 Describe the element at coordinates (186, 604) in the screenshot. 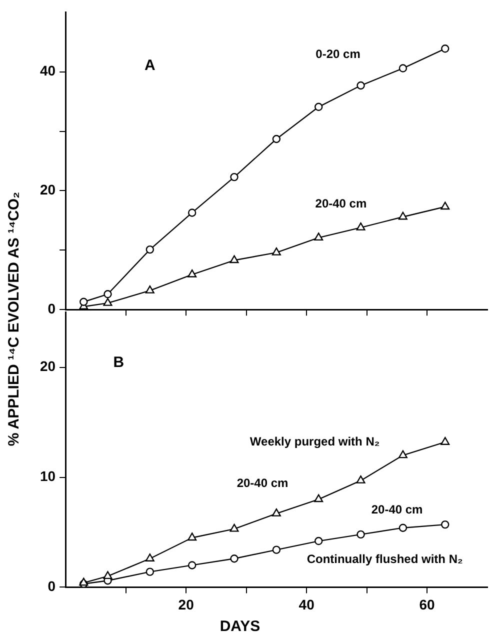

I see `x-tick-label: 20` at that location.